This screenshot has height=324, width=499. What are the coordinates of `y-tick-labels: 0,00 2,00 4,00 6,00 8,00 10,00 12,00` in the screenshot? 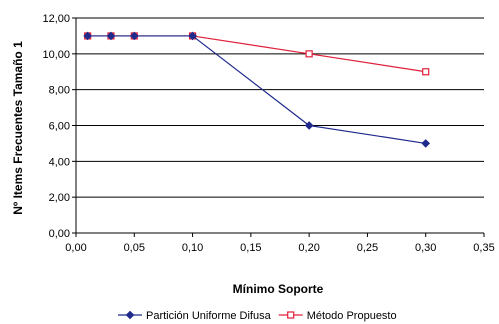 It's located at (56, 126).